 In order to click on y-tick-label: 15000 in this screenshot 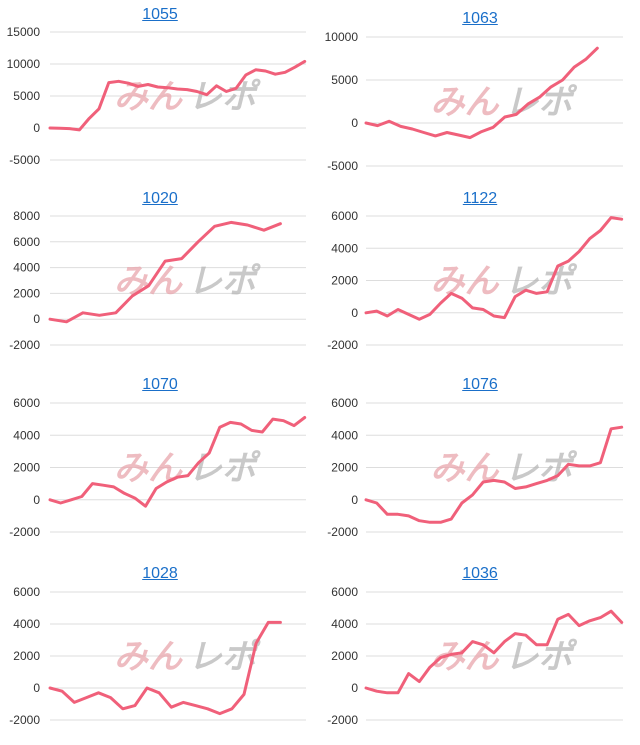, I will do `click(24, 32)`.